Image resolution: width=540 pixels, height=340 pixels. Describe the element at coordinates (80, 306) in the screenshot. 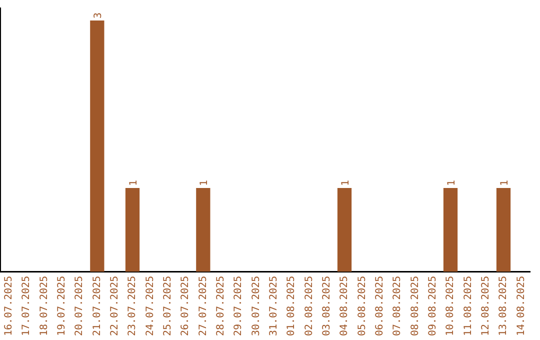

I see `x-tick-label: 20.07.2025` at that location.